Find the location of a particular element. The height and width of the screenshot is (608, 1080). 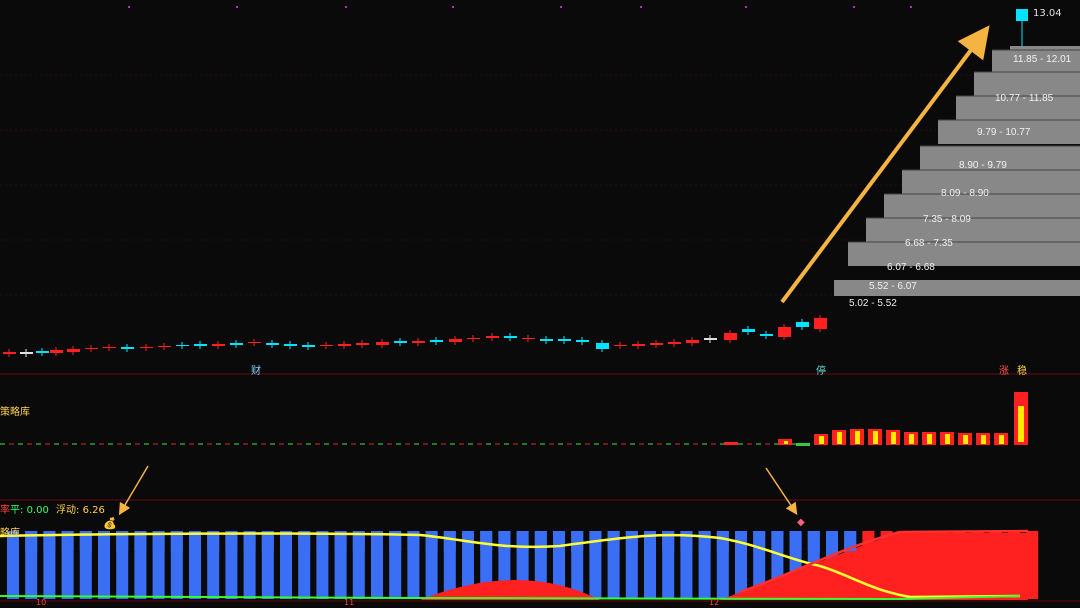

strategy-bar is located at coordinates (803, 444).